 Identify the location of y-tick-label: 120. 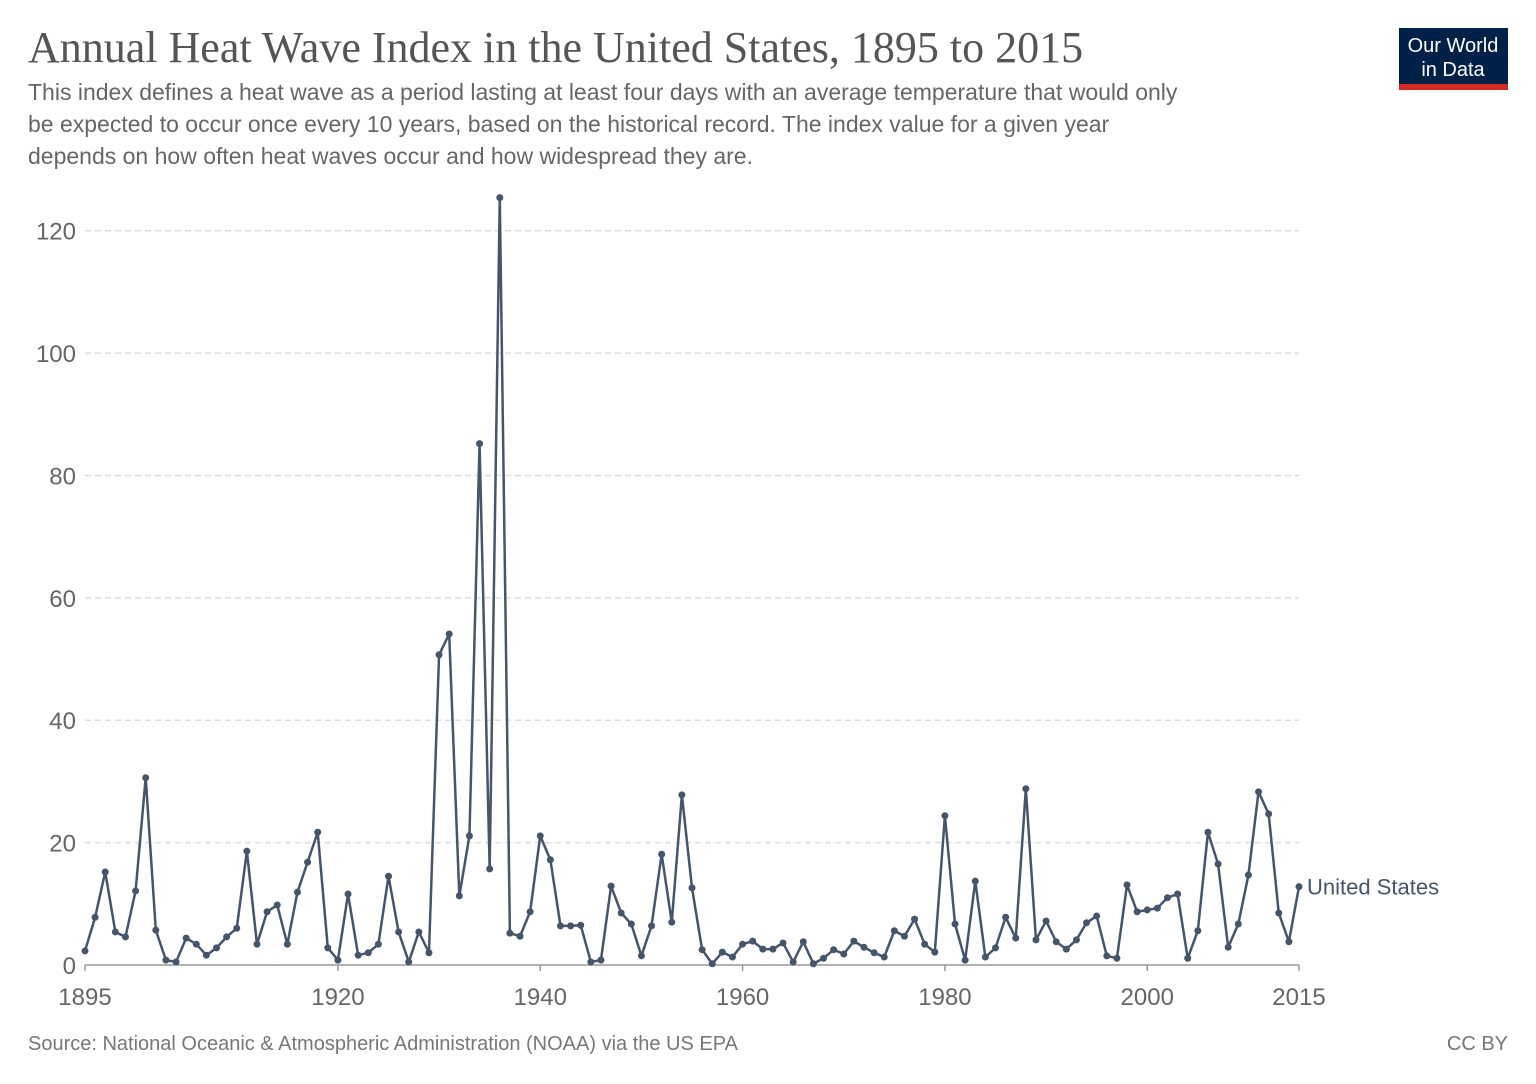
(56, 232).